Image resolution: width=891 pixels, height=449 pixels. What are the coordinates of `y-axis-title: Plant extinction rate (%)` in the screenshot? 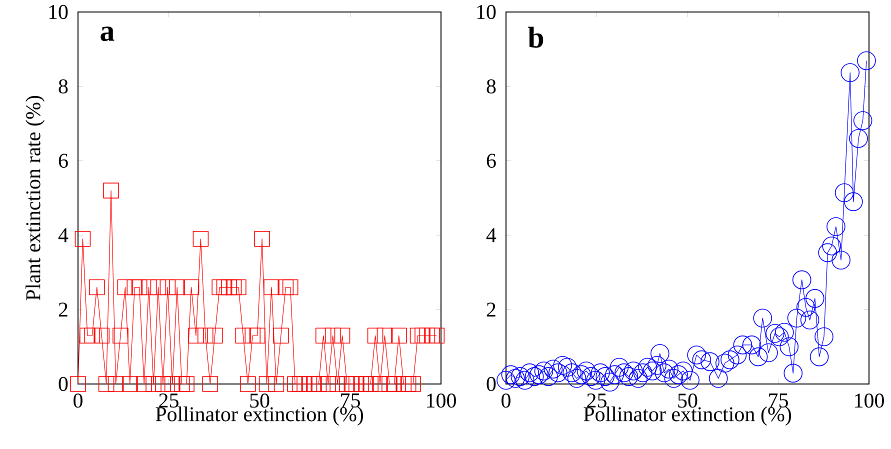 It's located at (35, 198).